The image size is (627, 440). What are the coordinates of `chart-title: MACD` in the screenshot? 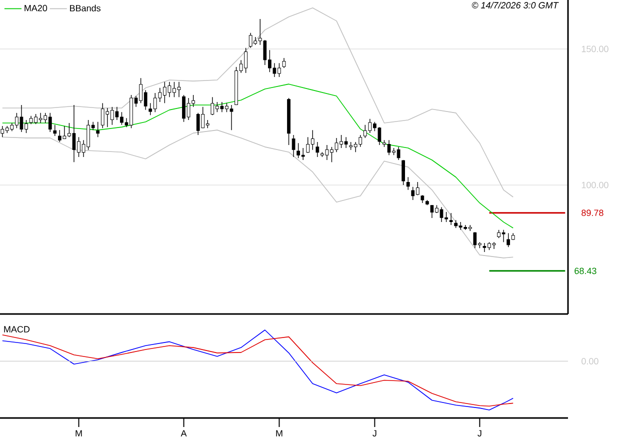 It's located at (17, 329).